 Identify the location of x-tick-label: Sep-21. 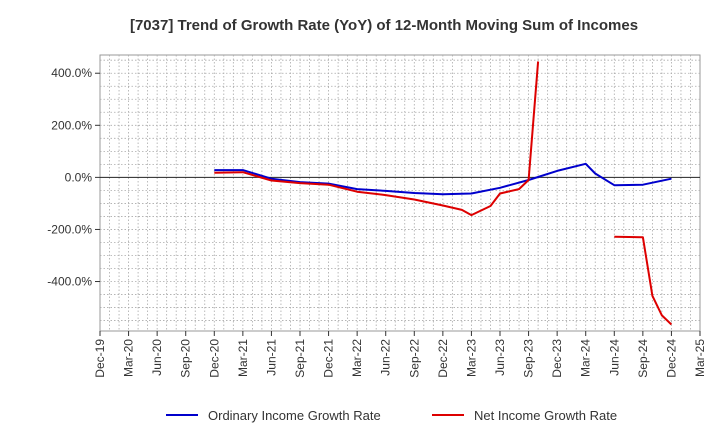
(300, 358).